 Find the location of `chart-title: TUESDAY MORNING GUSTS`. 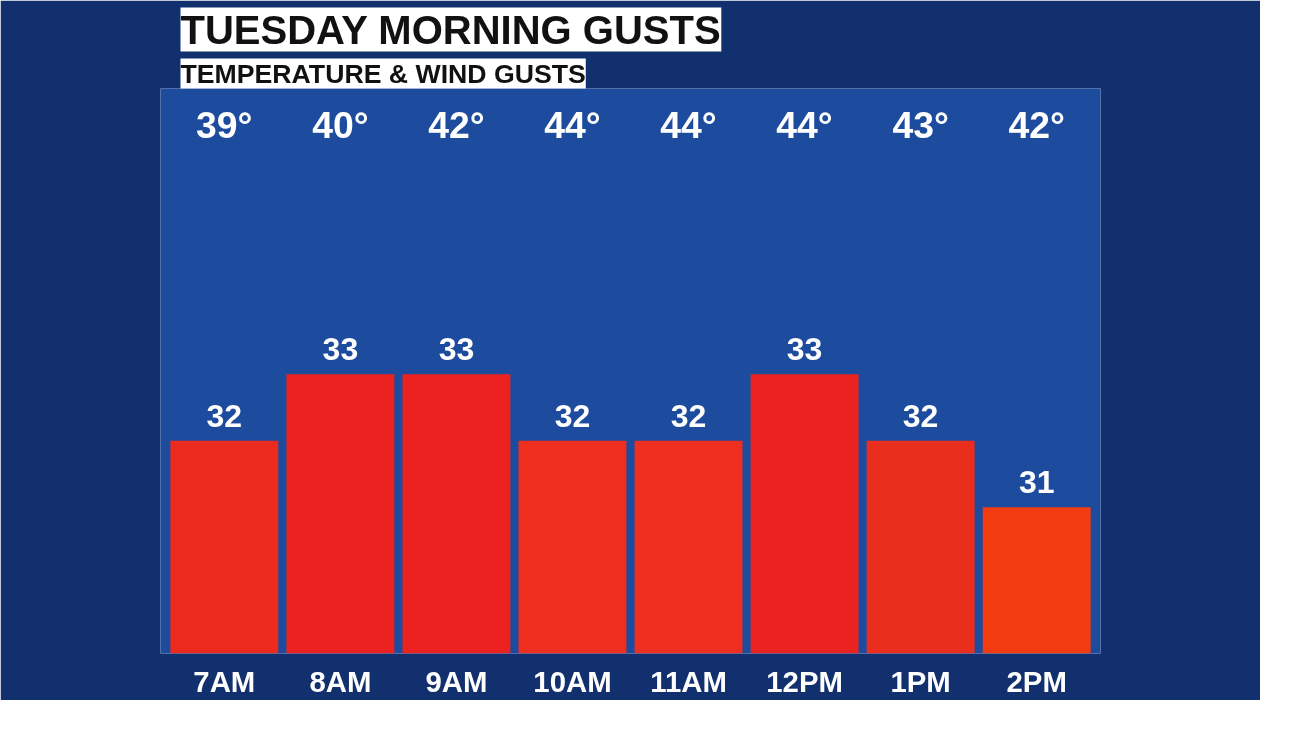

chart-title: TUESDAY MORNING GUSTS is located at coordinates (450, 29).